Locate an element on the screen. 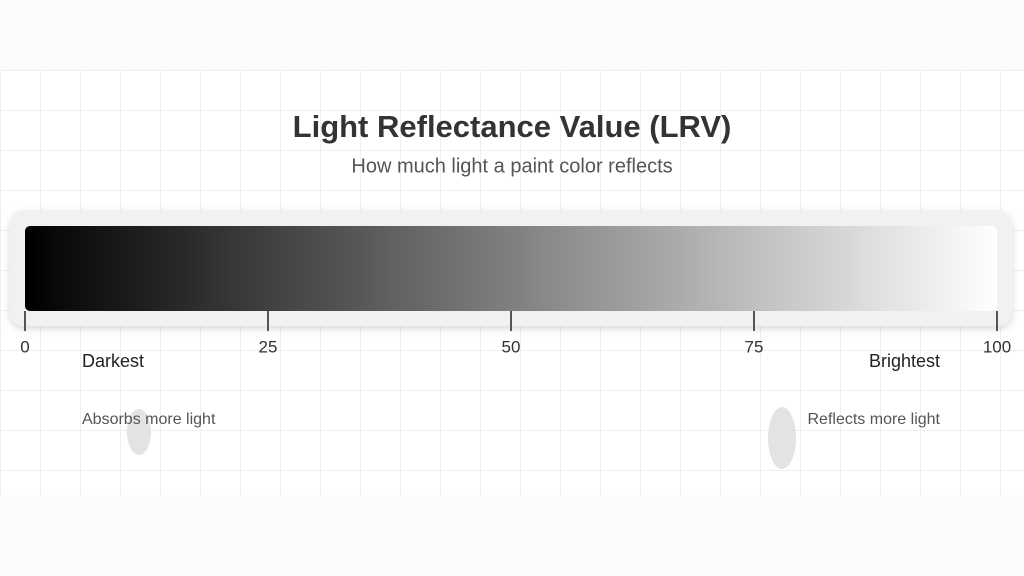 This screenshot has width=1024, height=576. low-note: Absorbs more light is located at coordinates (149, 419).